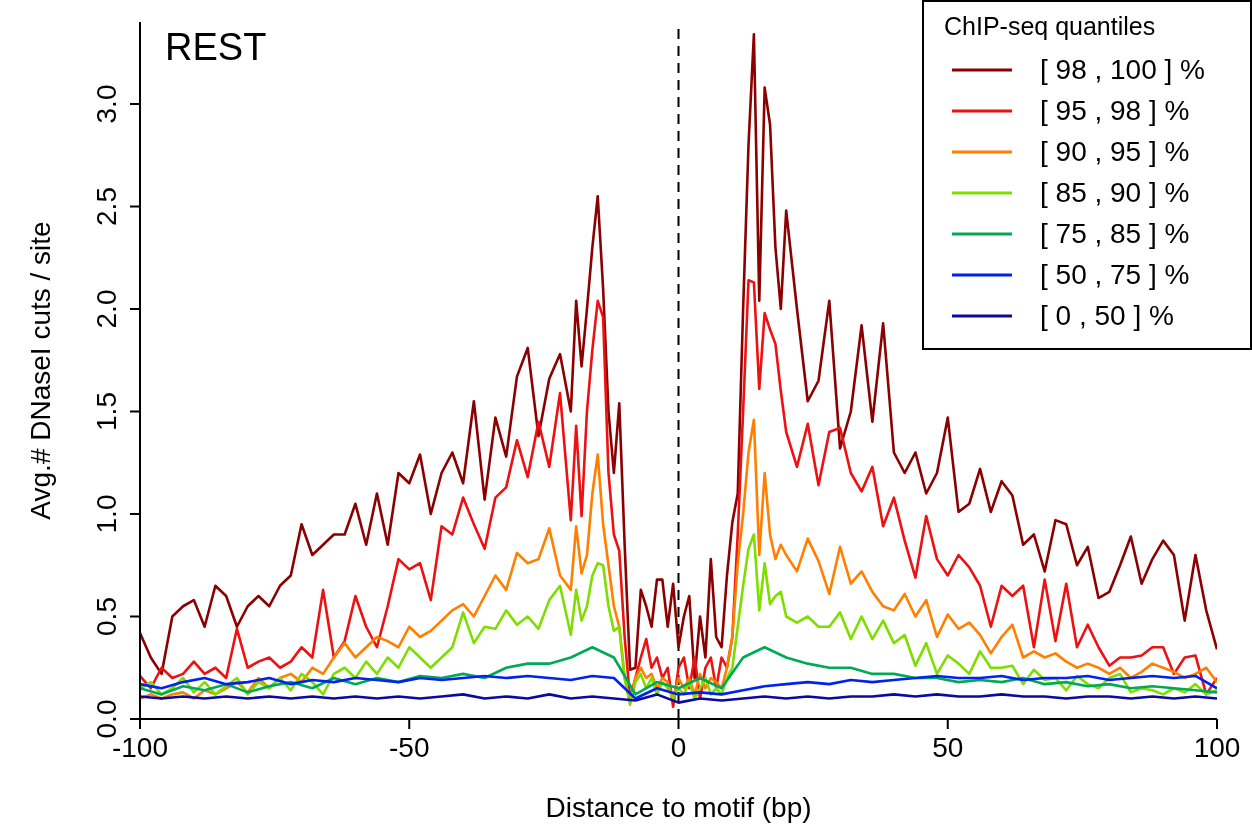 The height and width of the screenshot is (829, 1252). Describe the element at coordinates (106, 514) in the screenshot. I see `y-tick-label: 1.0` at that location.